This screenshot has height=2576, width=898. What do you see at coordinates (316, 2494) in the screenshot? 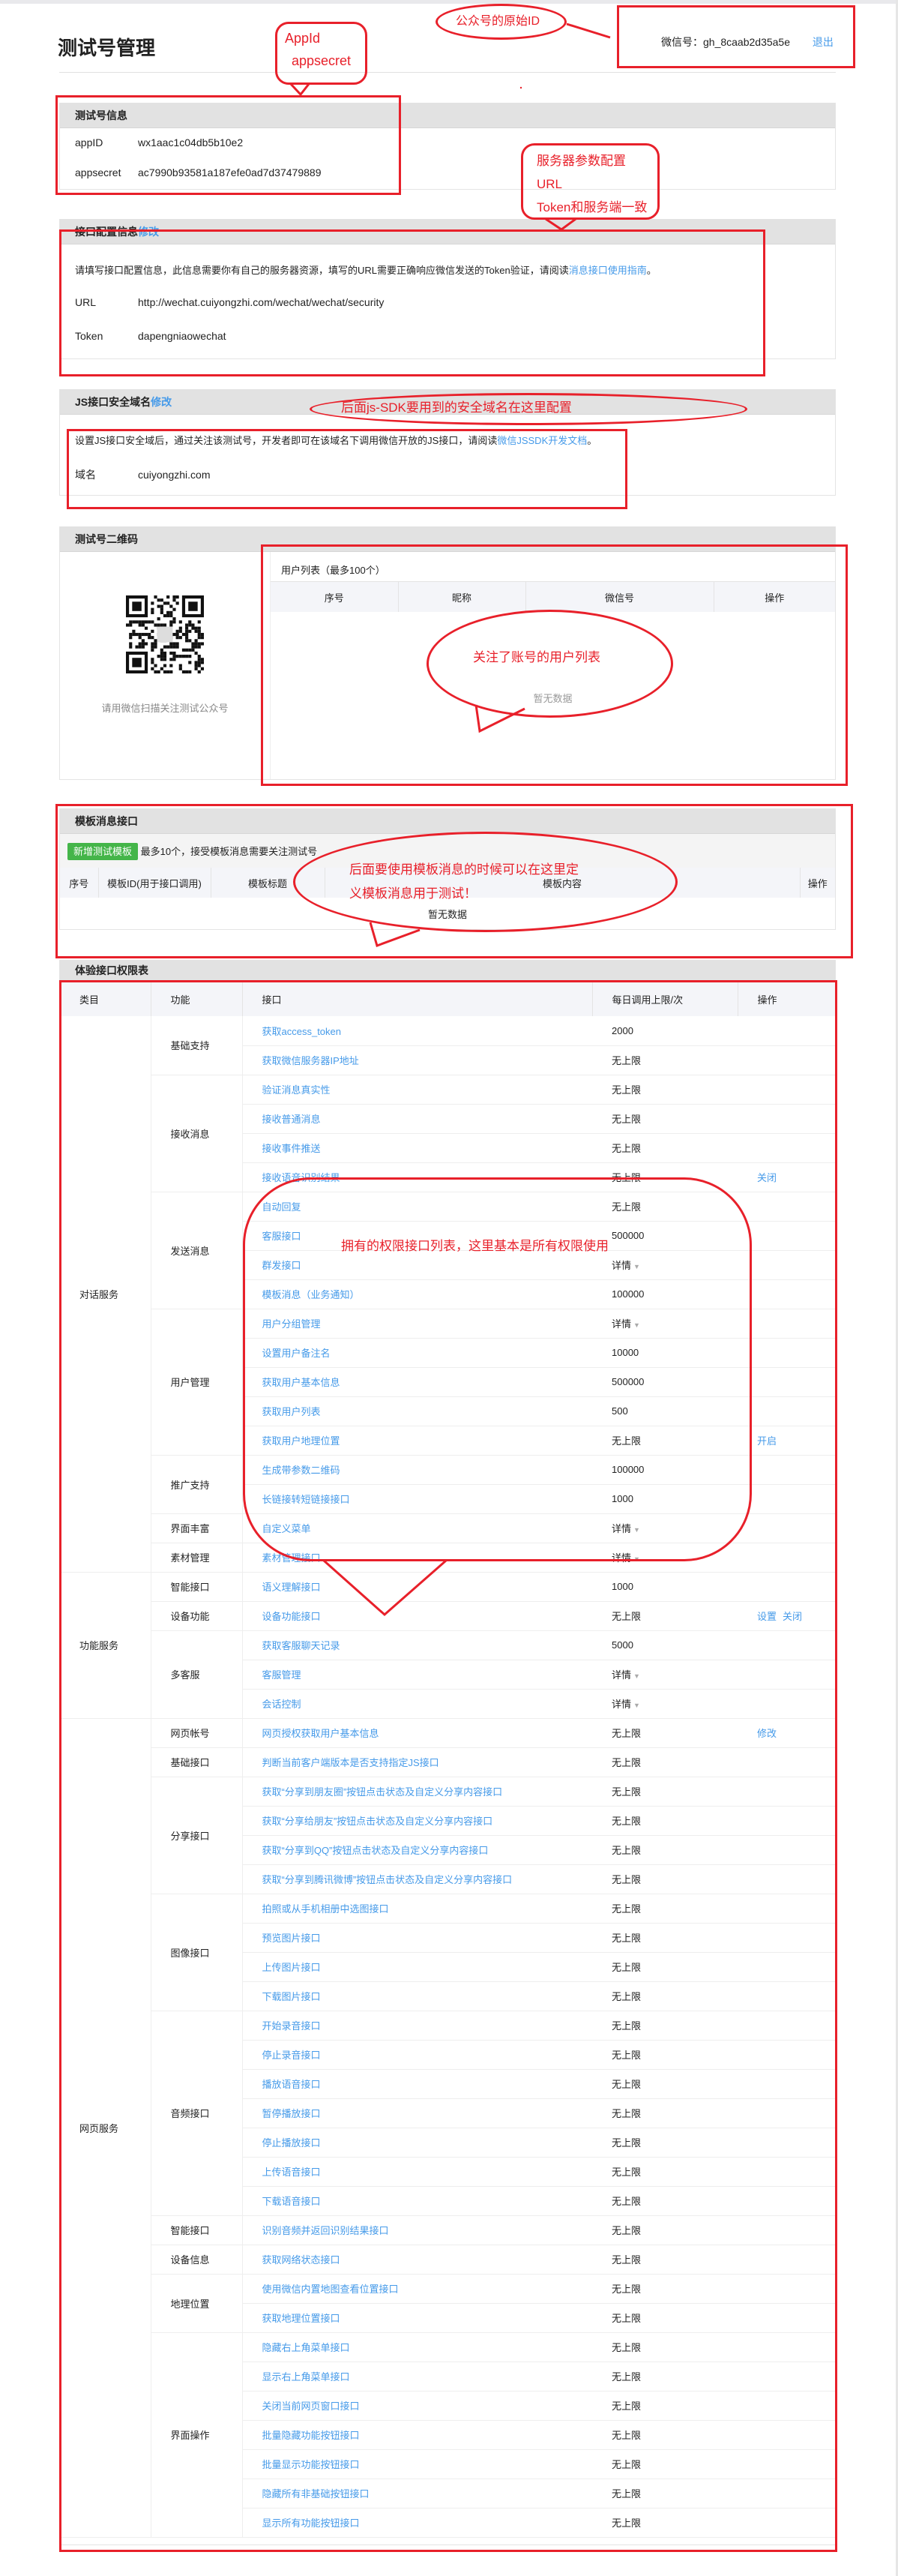
I see `interface-link: 隐藏所有非基础按钮接口` at bounding box center [316, 2494].